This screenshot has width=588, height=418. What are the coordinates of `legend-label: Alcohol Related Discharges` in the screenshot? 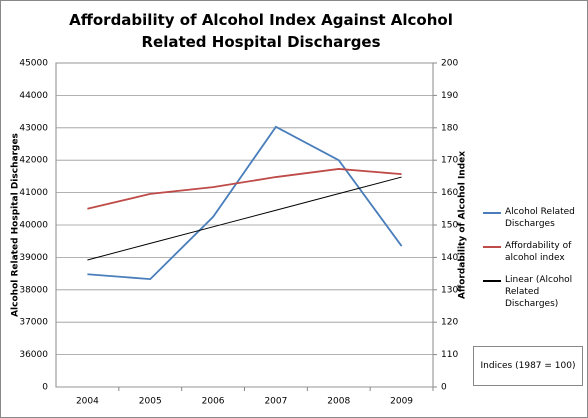 It's located at (540, 218).